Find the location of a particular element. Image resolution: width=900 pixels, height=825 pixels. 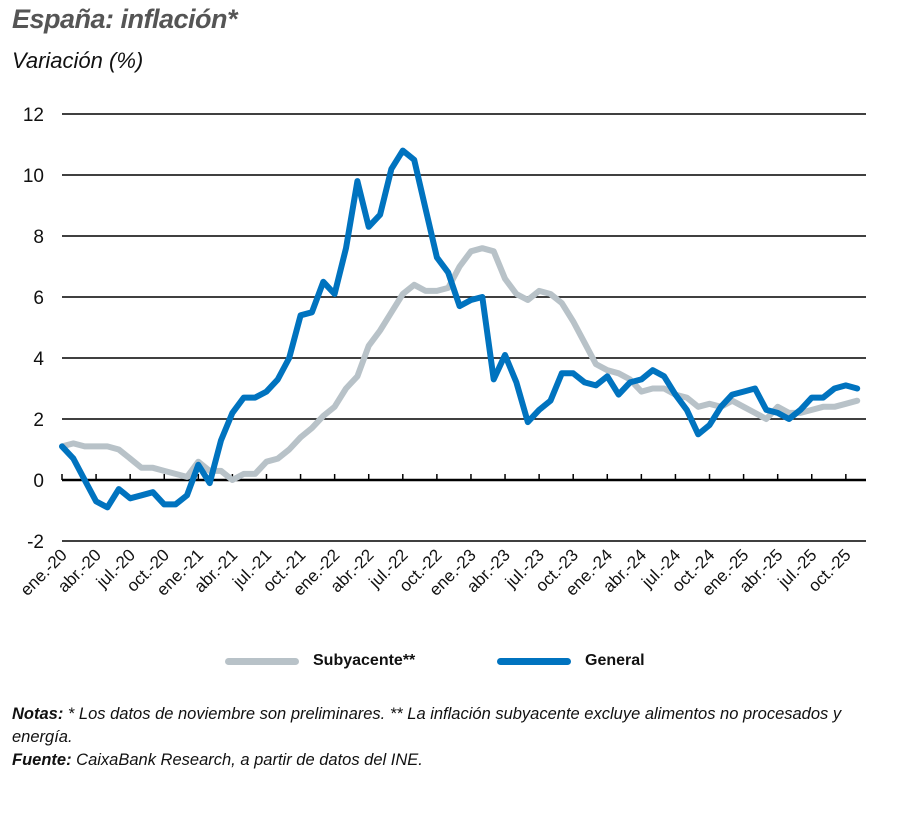

legend-swatch-general is located at coordinates (534, 661).